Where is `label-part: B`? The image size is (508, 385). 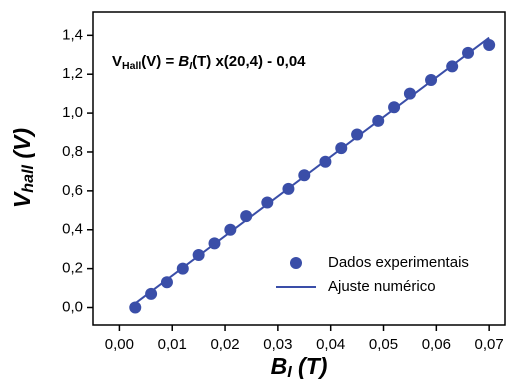
label-part: B is located at coordinates (279, 366).